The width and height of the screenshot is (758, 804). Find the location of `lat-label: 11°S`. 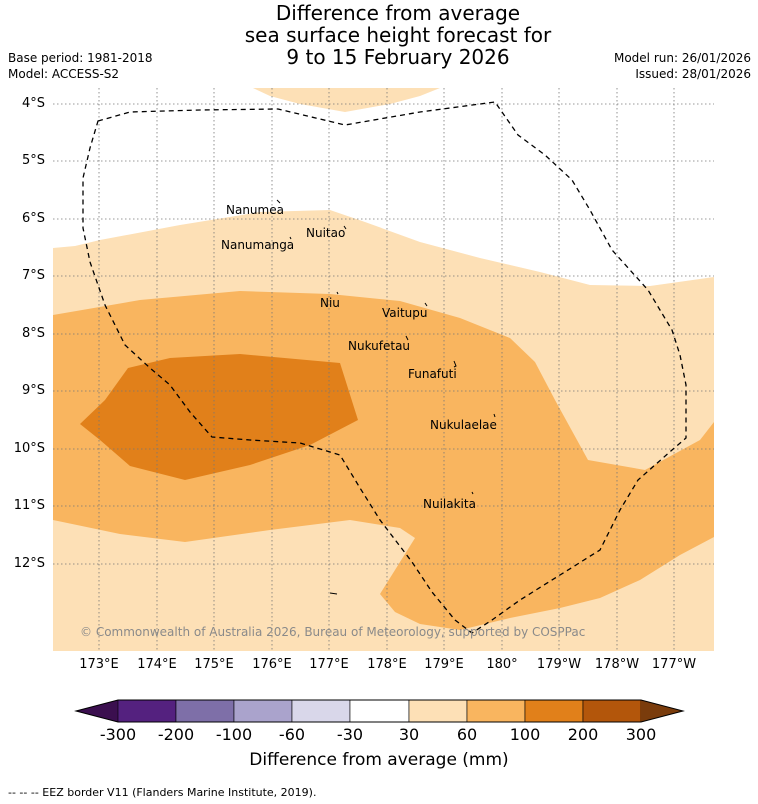

lat-label: 11°S is located at coordinates (29, 505).